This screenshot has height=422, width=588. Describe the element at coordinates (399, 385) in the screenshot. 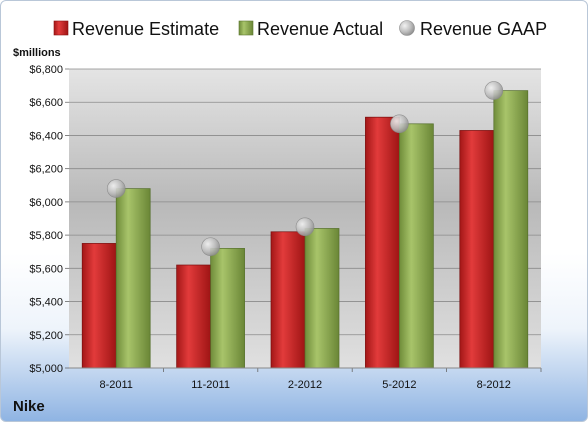

I see `x-tick-label: 5-2012` at that location.